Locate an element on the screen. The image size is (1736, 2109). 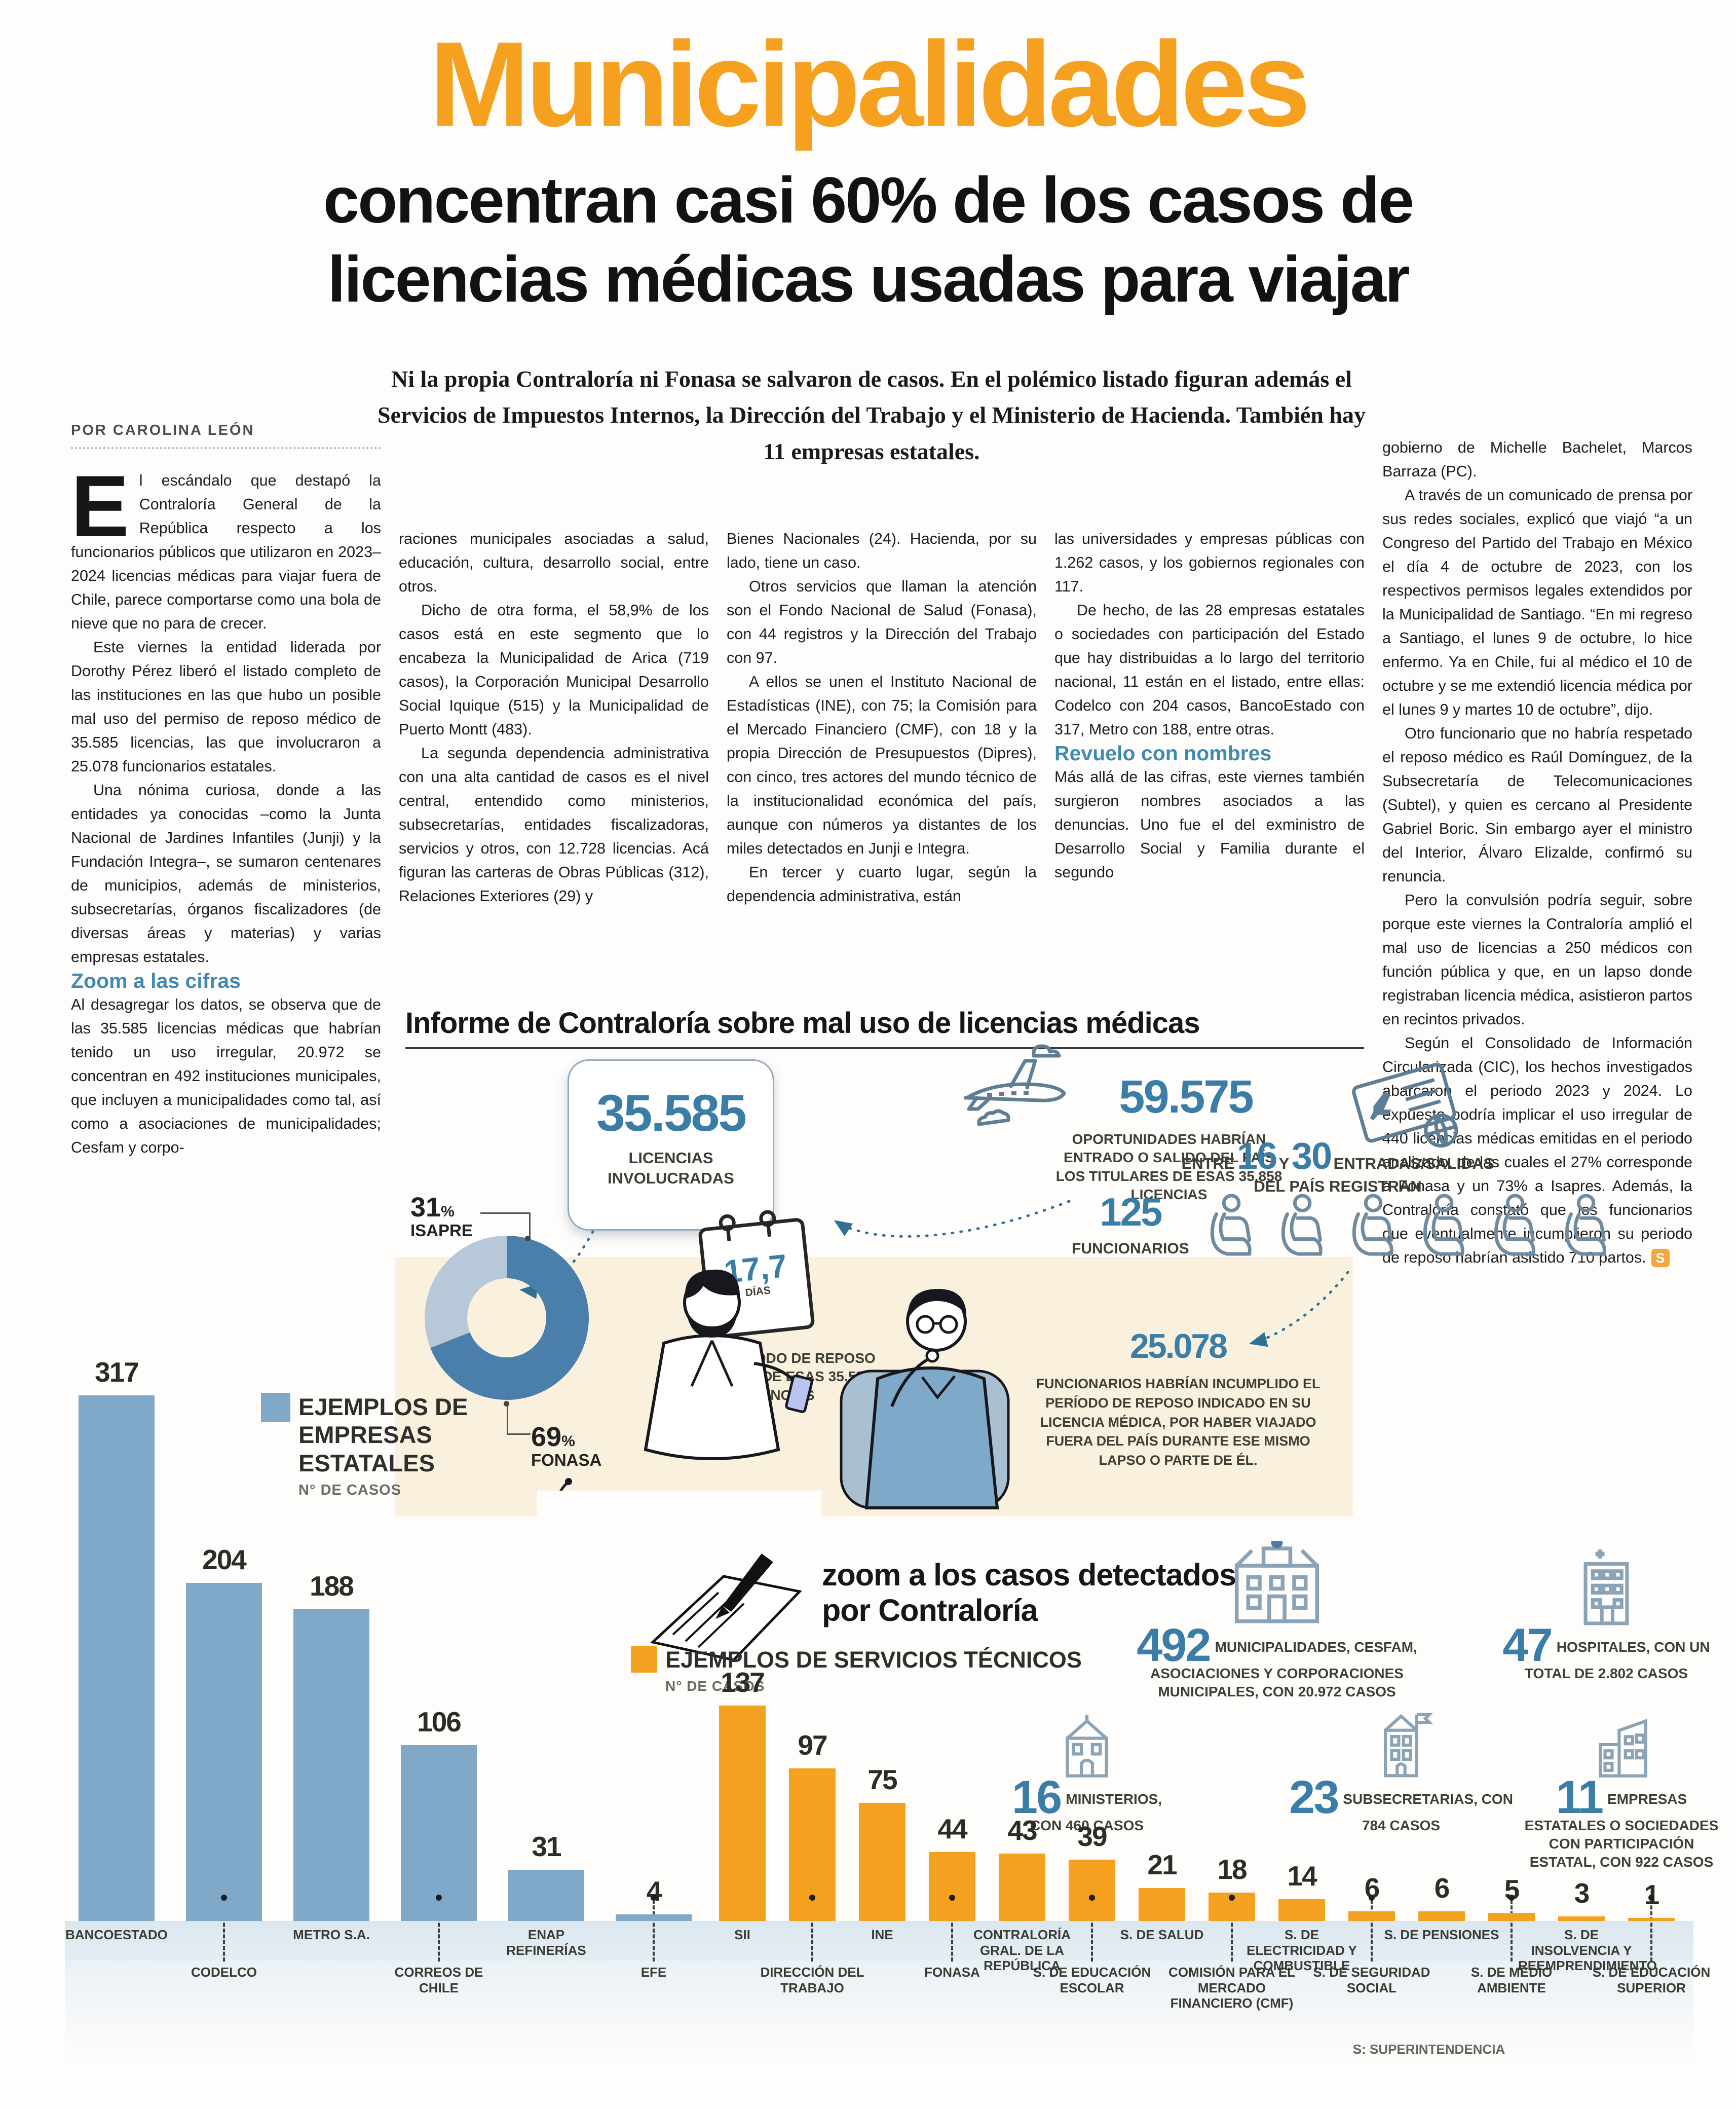
passengers-stat: 125 FUNCIONARIOS is located at coordinates (1347, 1225).